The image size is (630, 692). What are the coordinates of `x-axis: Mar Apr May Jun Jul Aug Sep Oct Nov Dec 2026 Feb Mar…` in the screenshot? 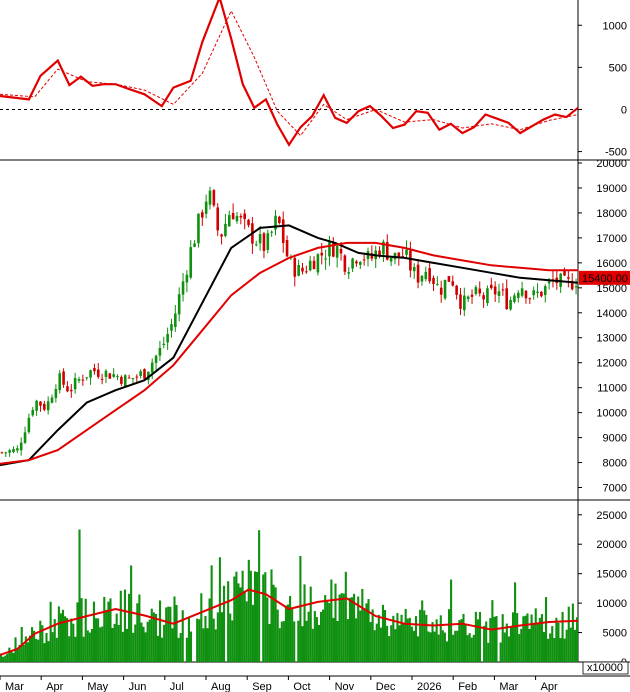 It's located at (279, 684).